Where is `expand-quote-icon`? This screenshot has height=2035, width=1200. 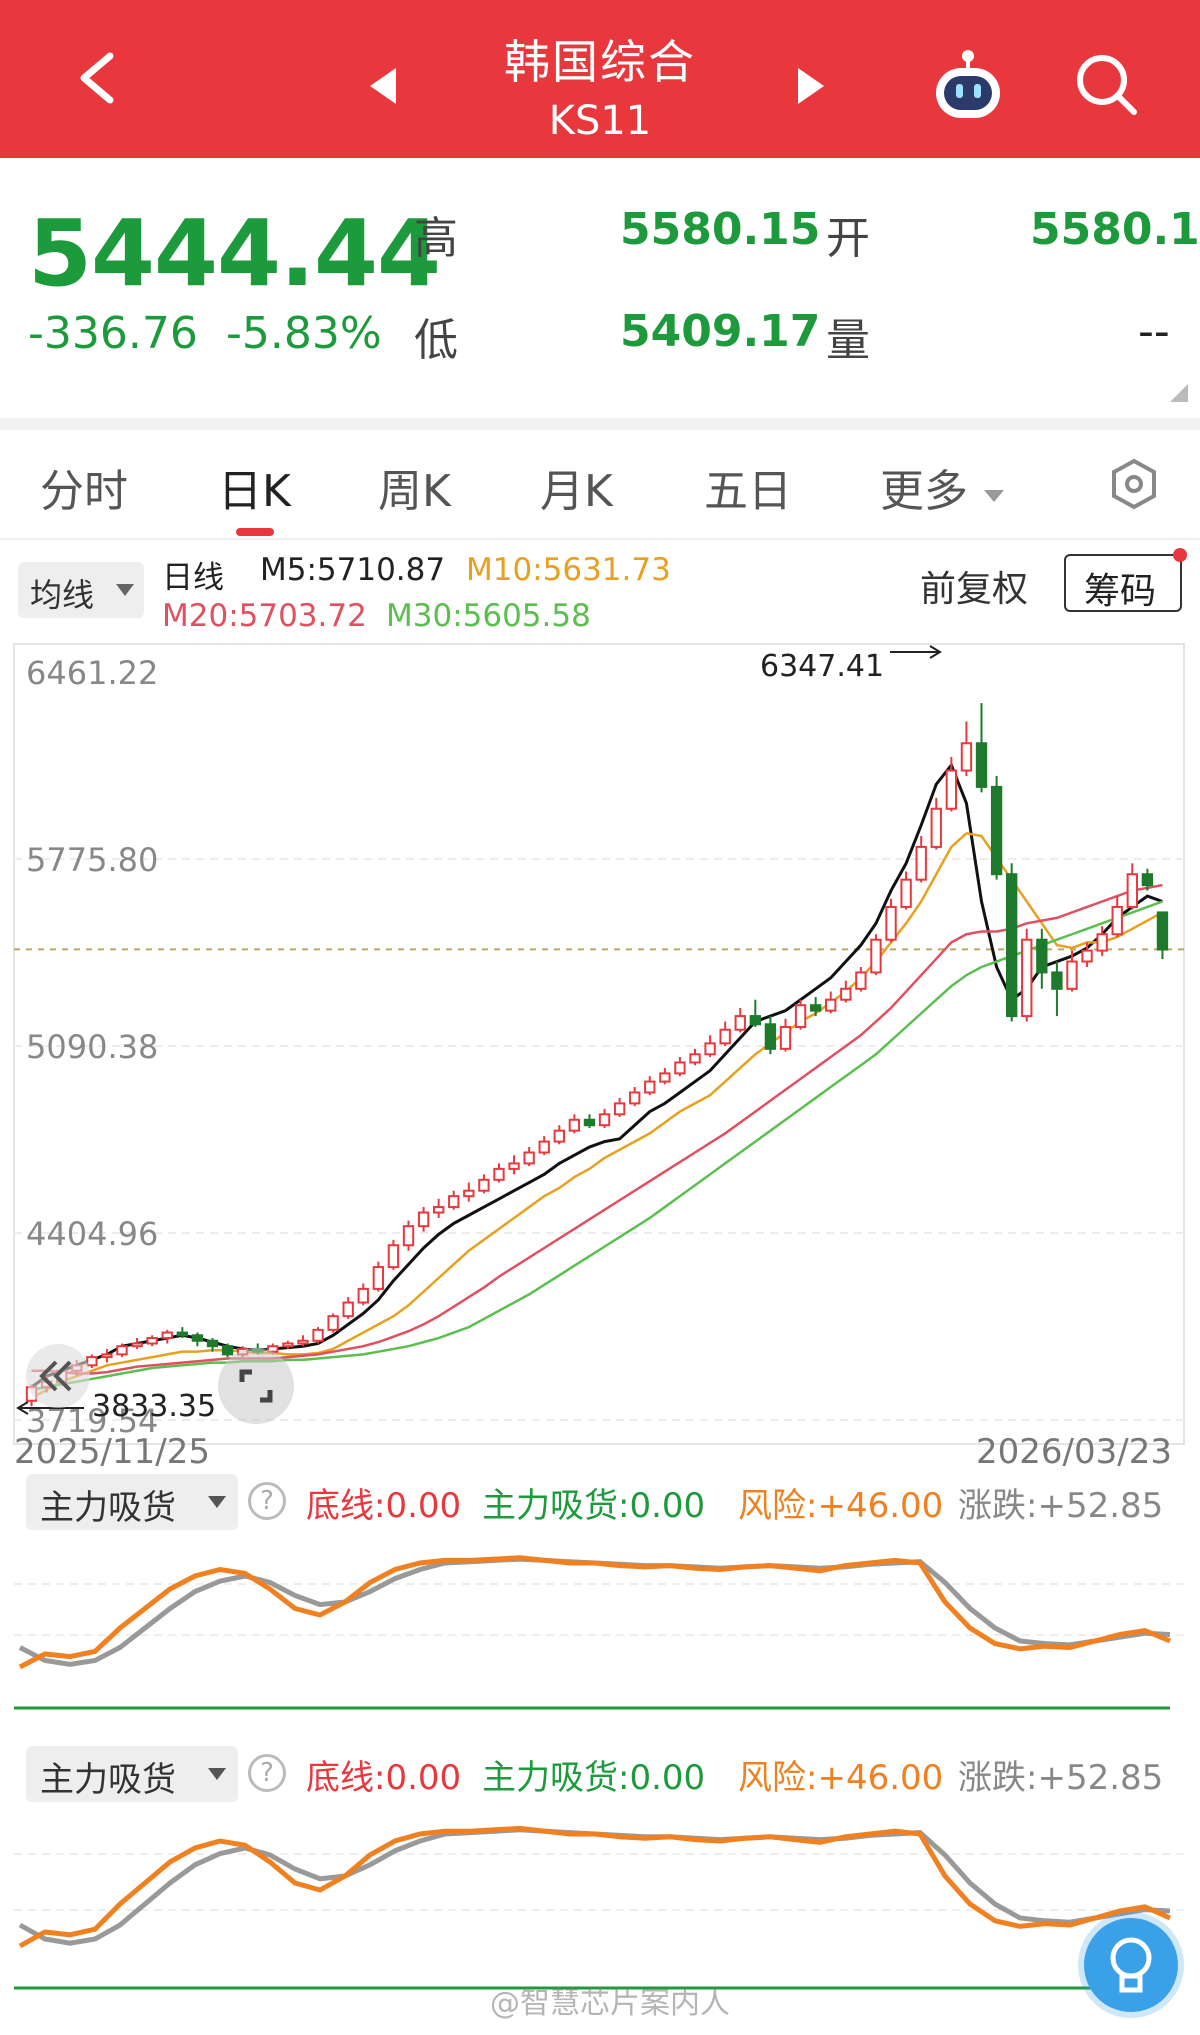 expand-quote-icon is located at coordinates (1179, 395).